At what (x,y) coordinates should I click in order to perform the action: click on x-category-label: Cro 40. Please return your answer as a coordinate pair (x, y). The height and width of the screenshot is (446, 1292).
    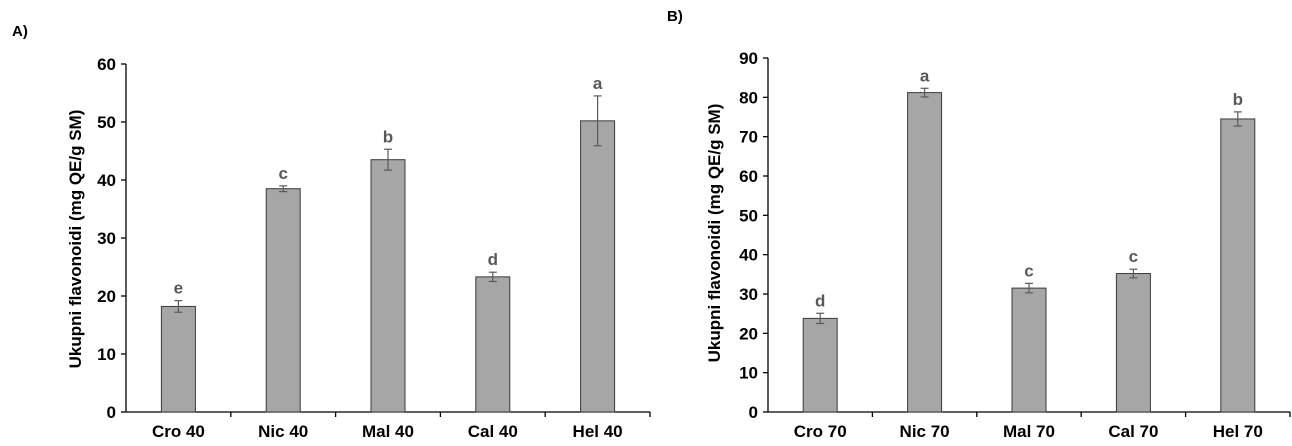
    Looking at the image, I should click on (178, 431).